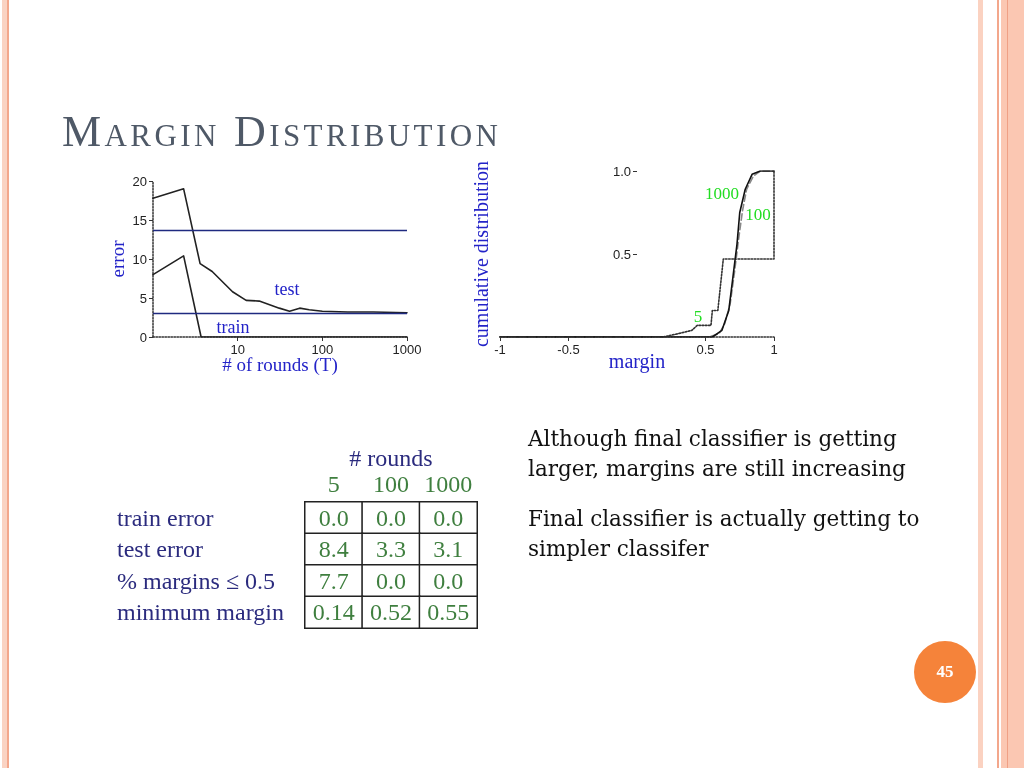 Image resolution: width=1024 pixels, height=768 pixels. I want to click on data-label: 7.7, so click(333, 580).